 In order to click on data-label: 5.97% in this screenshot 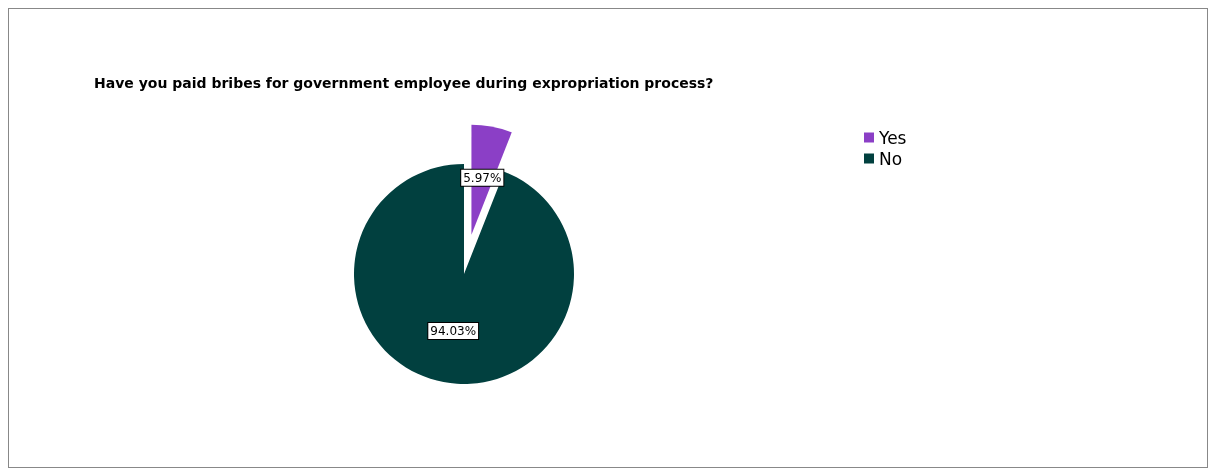, I will do `click(482, 177)`.